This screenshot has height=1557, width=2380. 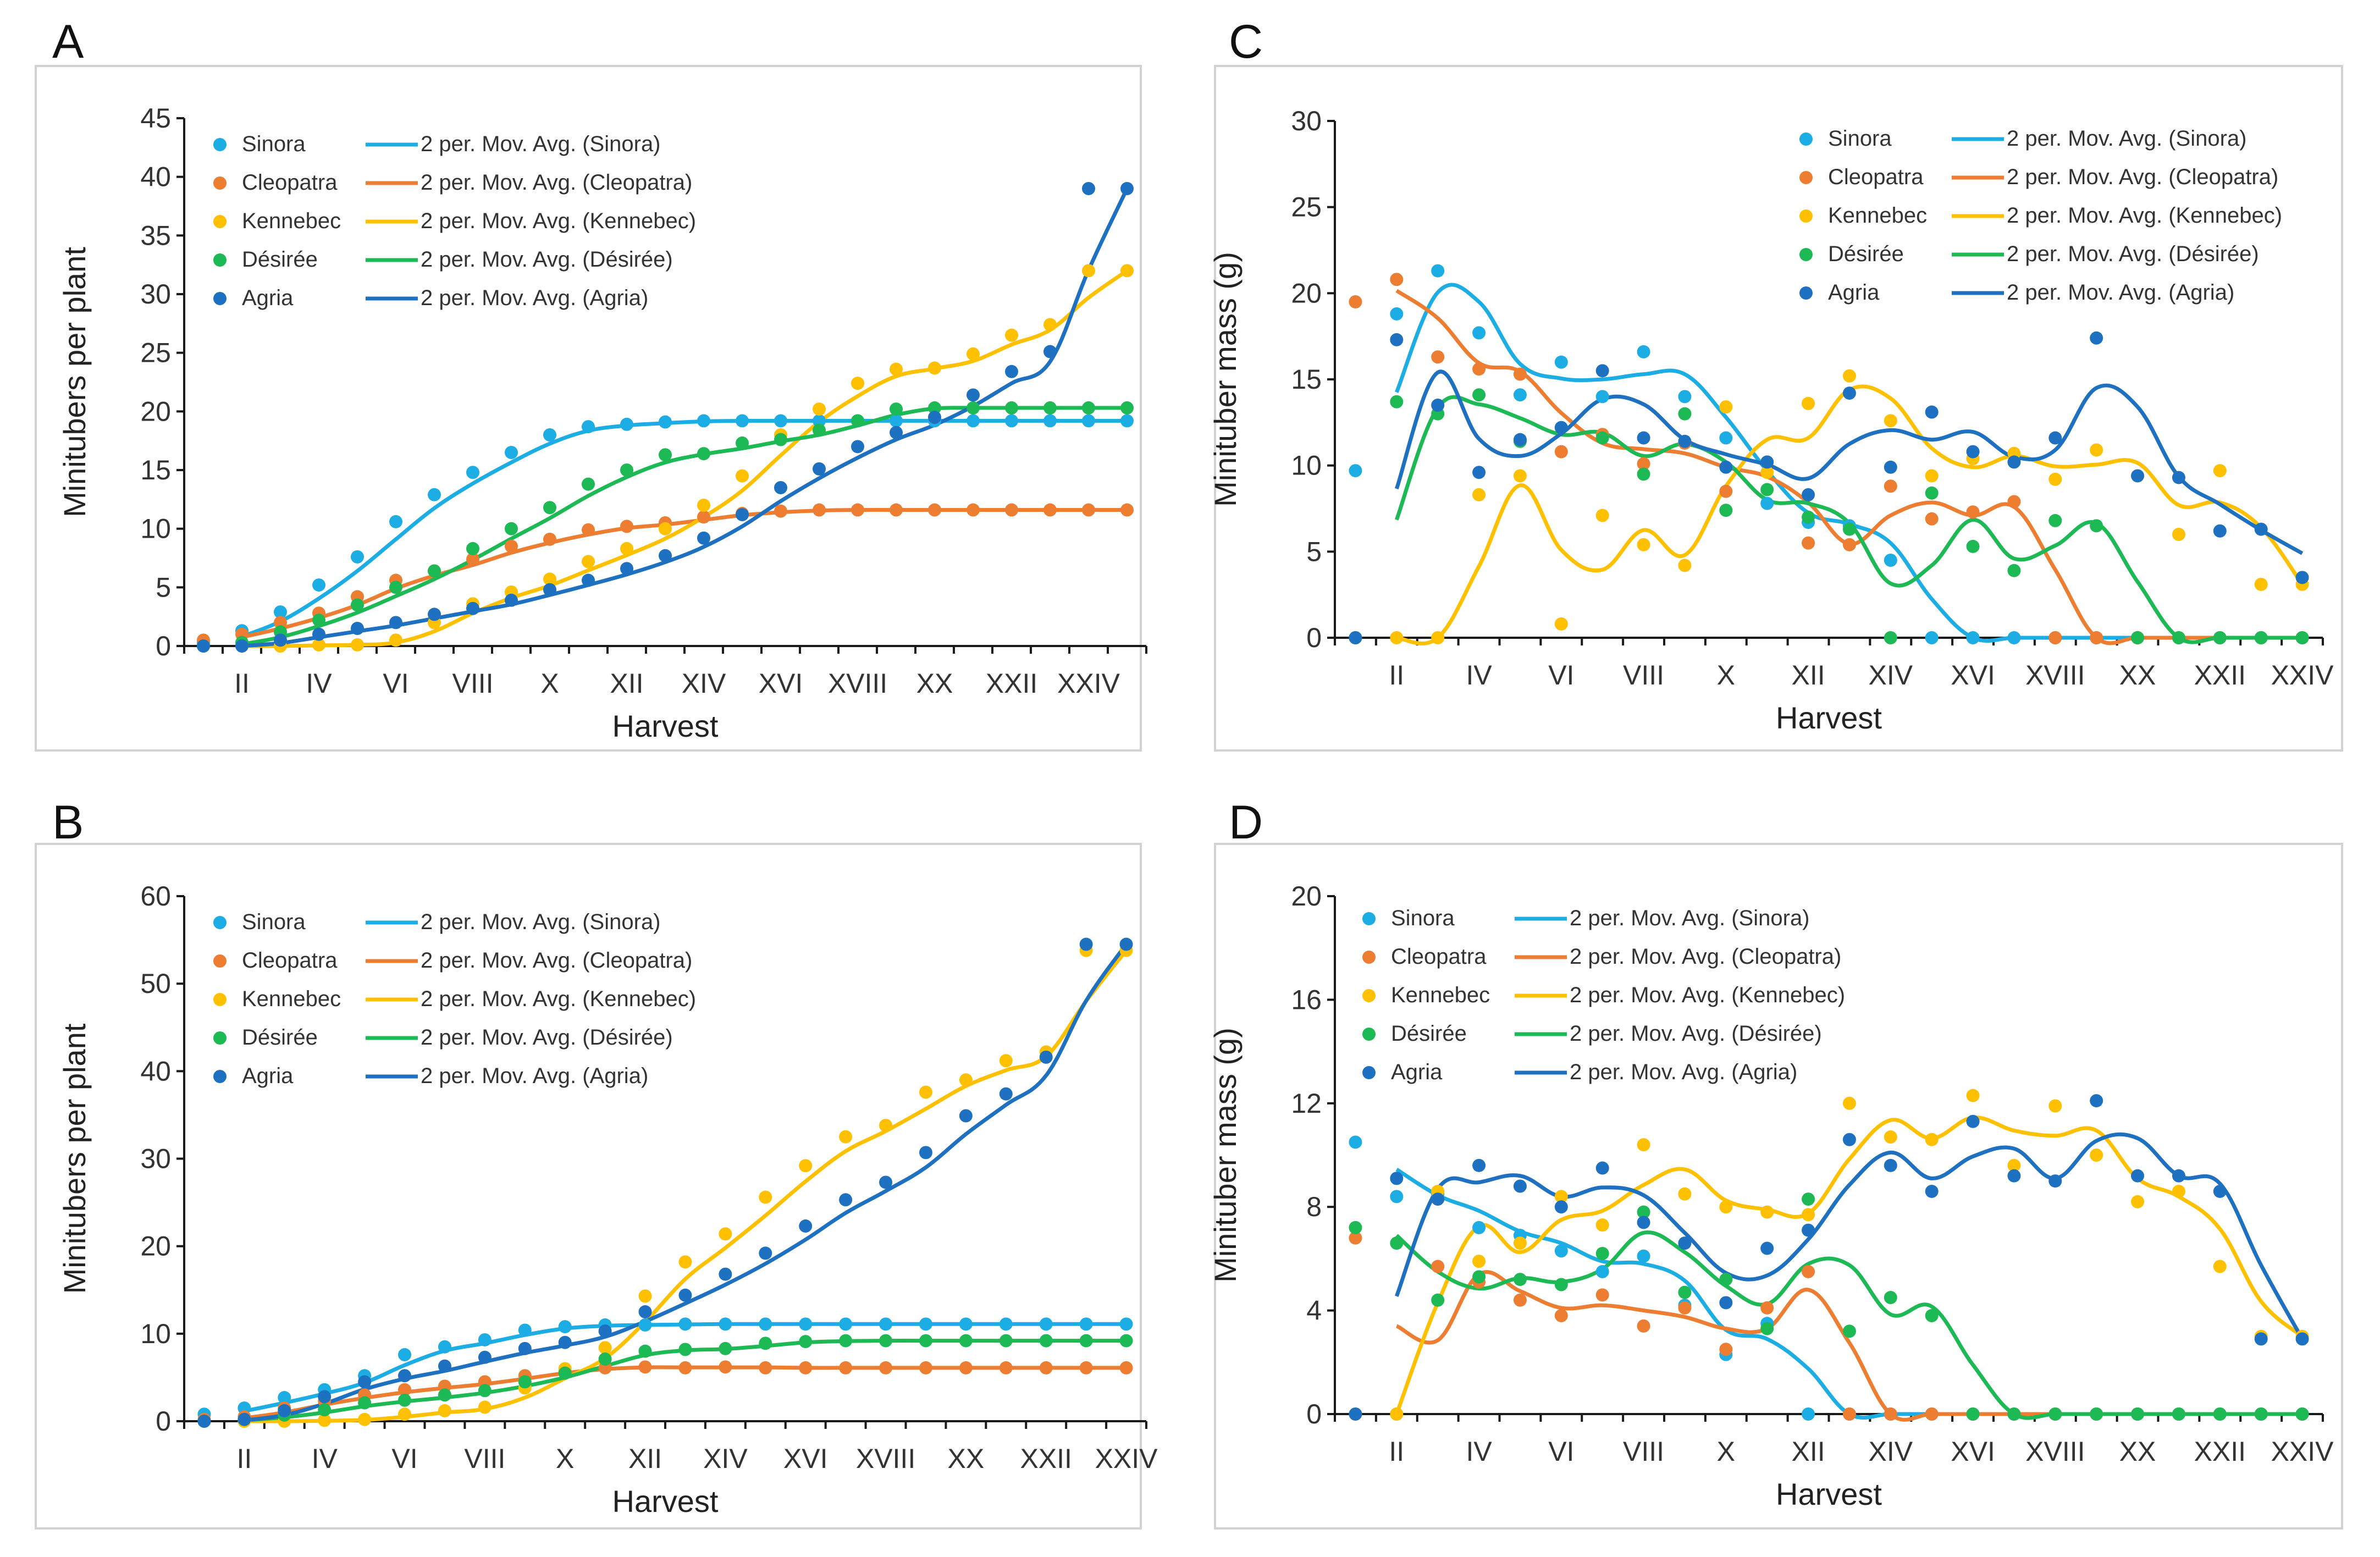 What do you see at coordinates (627, 683) in the screenshot?
I see `x-tick-label: XII` at bounding box center [627, 683].